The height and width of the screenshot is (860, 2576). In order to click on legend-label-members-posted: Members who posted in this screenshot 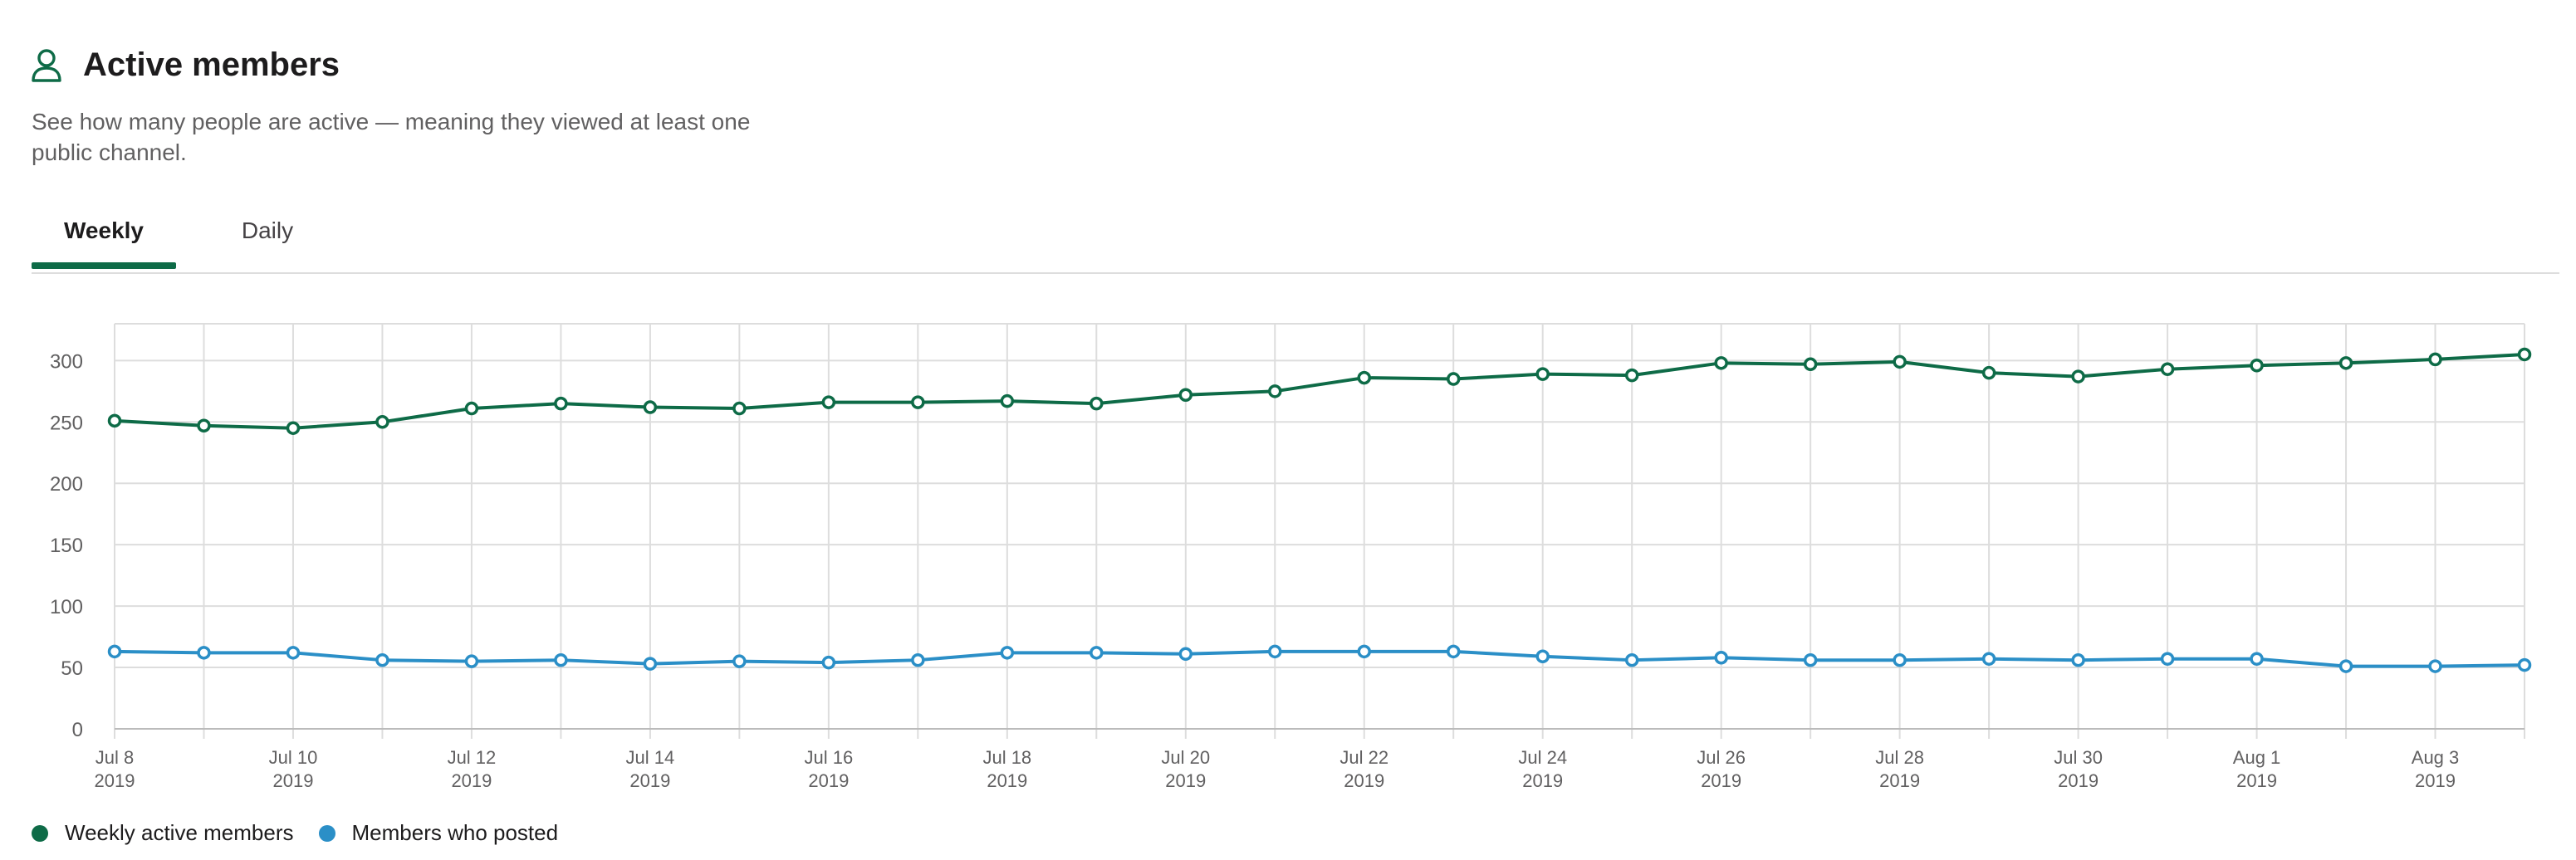, I will do `click(455, 832)`.